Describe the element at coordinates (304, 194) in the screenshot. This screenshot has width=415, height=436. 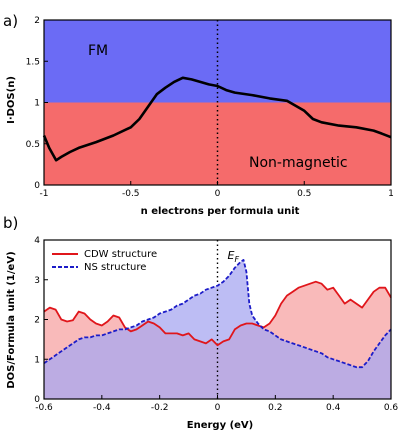
I see `a-x-tick-label: 0.5` at that location.